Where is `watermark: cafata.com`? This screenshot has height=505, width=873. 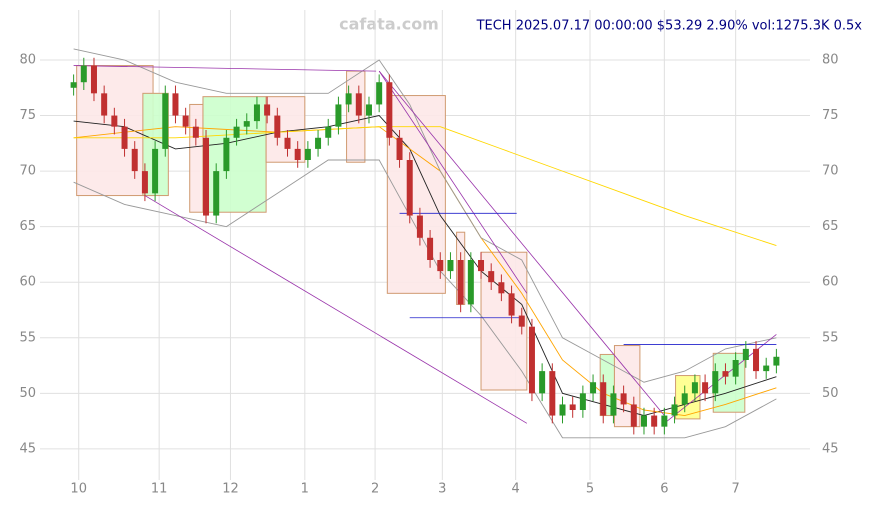
watermark: cafata.com is located at coordinates (389, 24).